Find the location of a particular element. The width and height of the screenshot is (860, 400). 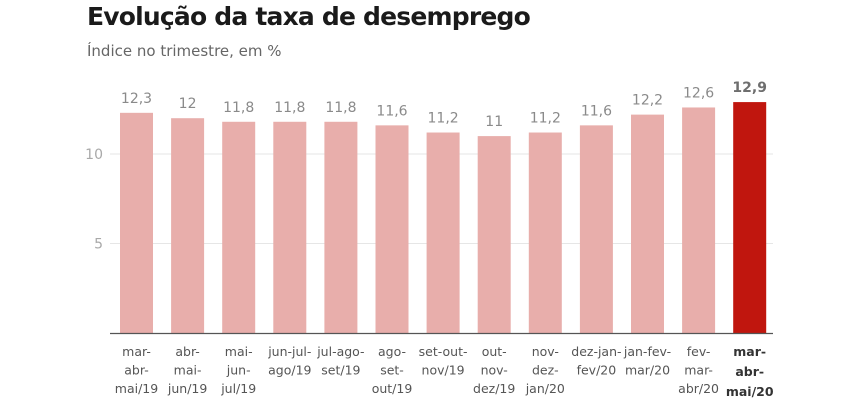

x-tick-label-line: abr/20 is located at coordinates (698, 388).